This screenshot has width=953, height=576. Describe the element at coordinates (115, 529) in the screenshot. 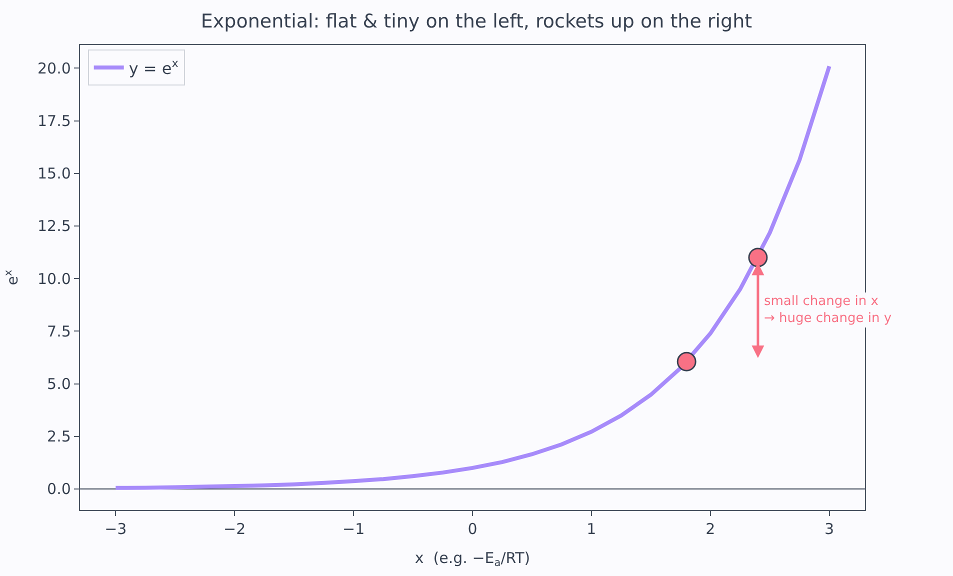

I see `x-tick-label: −3` at that location.